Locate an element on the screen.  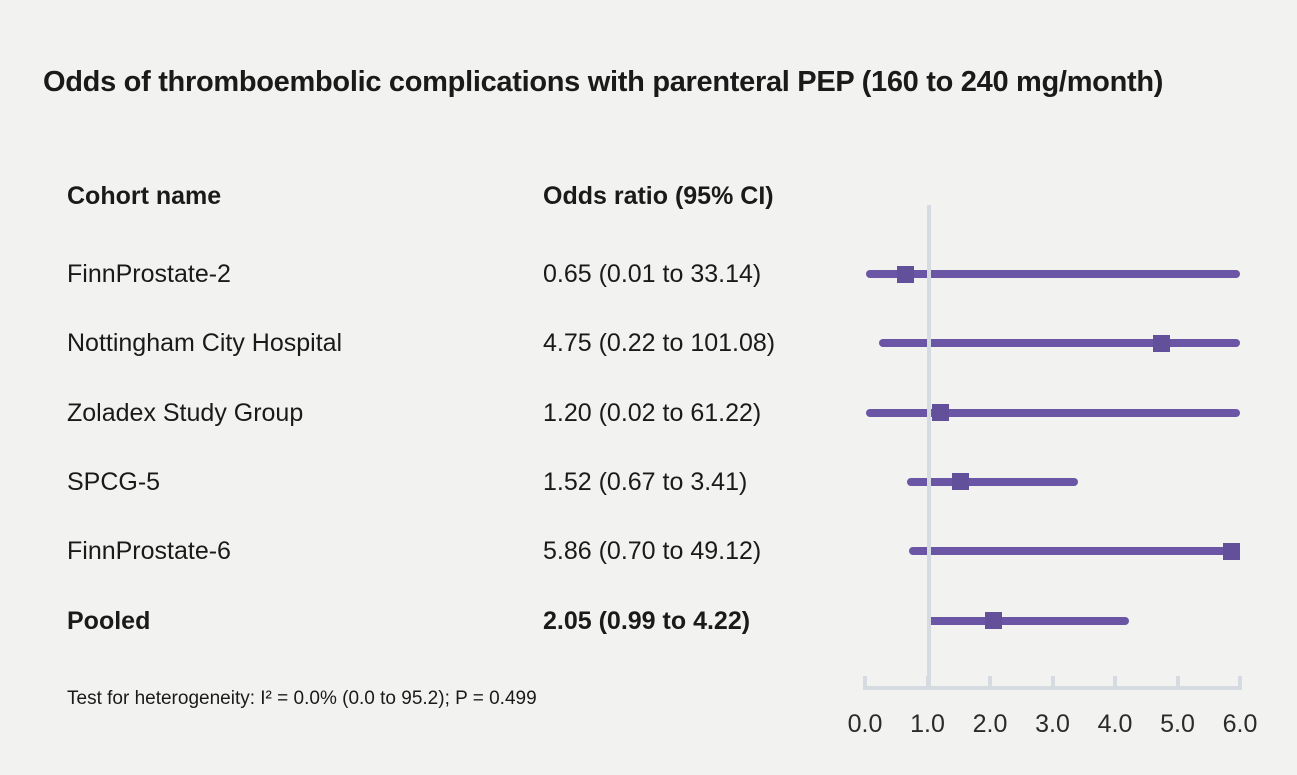
x-axis-tick-label: 6.0 is located at coordinates (1240, 724).